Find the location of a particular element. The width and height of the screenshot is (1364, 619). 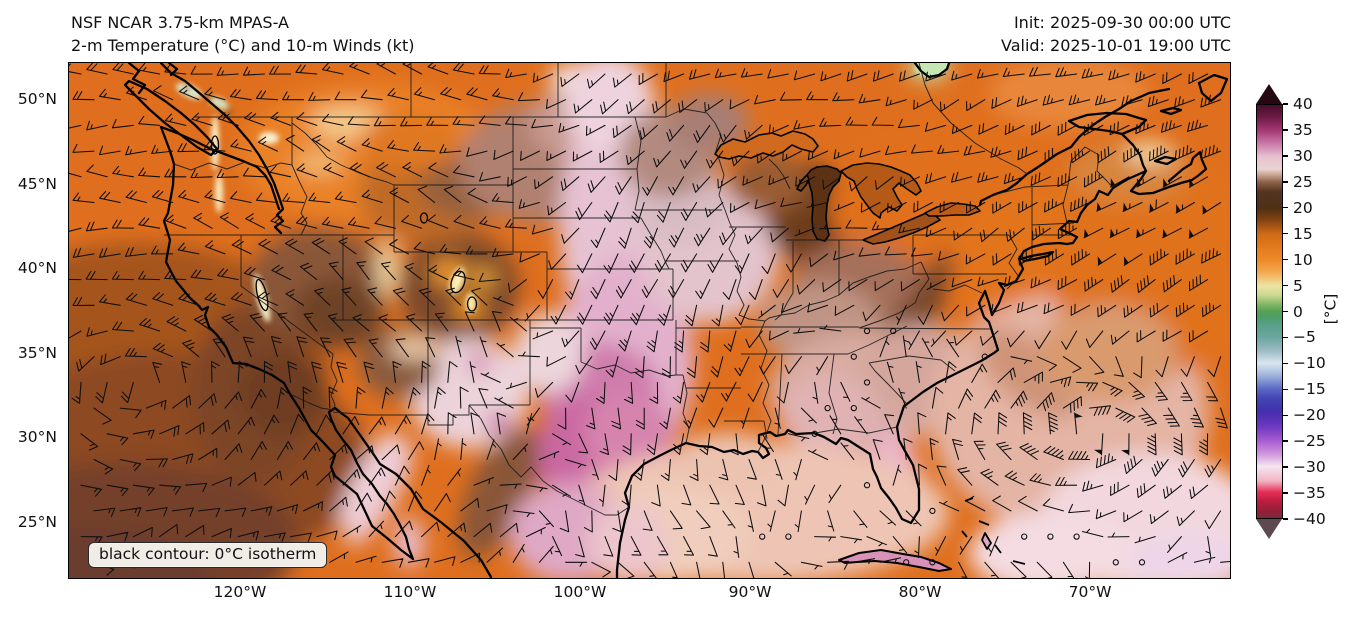

lat-tick-label: 30°N is located at coordinates (37, 437).